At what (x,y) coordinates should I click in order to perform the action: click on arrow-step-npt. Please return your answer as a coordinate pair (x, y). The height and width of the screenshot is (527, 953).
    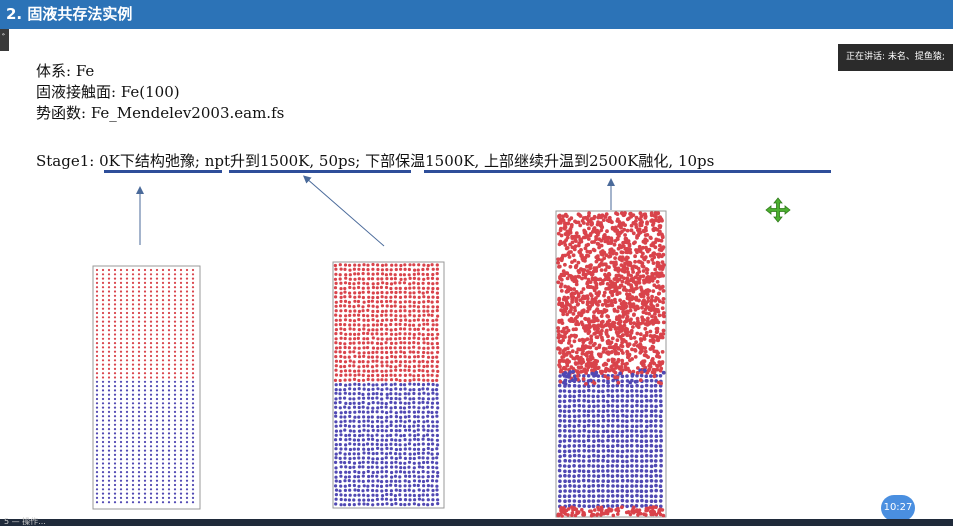
    Looking at the image, I should click on (343, 211).